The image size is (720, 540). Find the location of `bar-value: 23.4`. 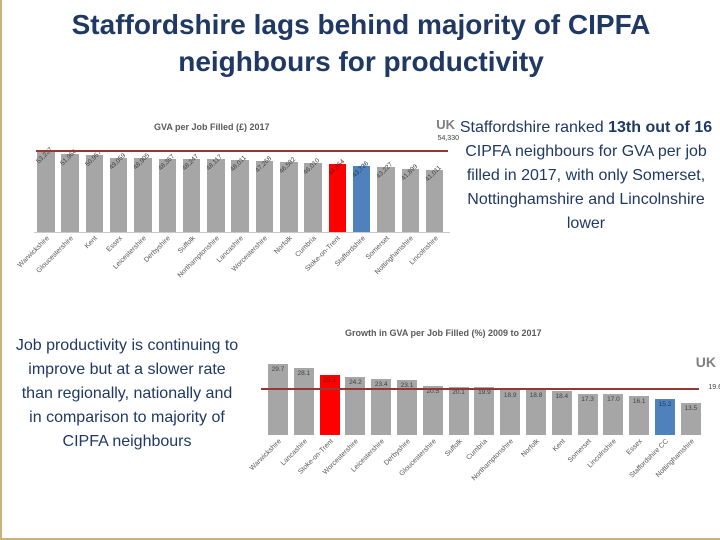

bar-value: 23.4 is located at coordinates (381, 384).